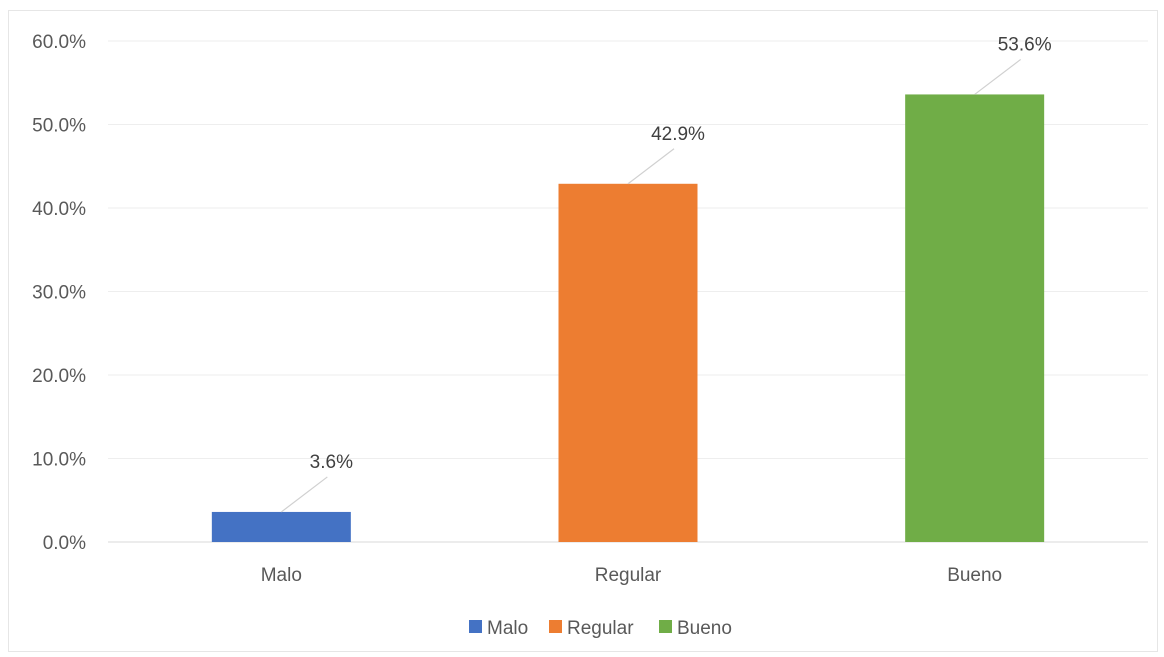  I want to click on y-tick-label: 20.0%, so click(59, 376).